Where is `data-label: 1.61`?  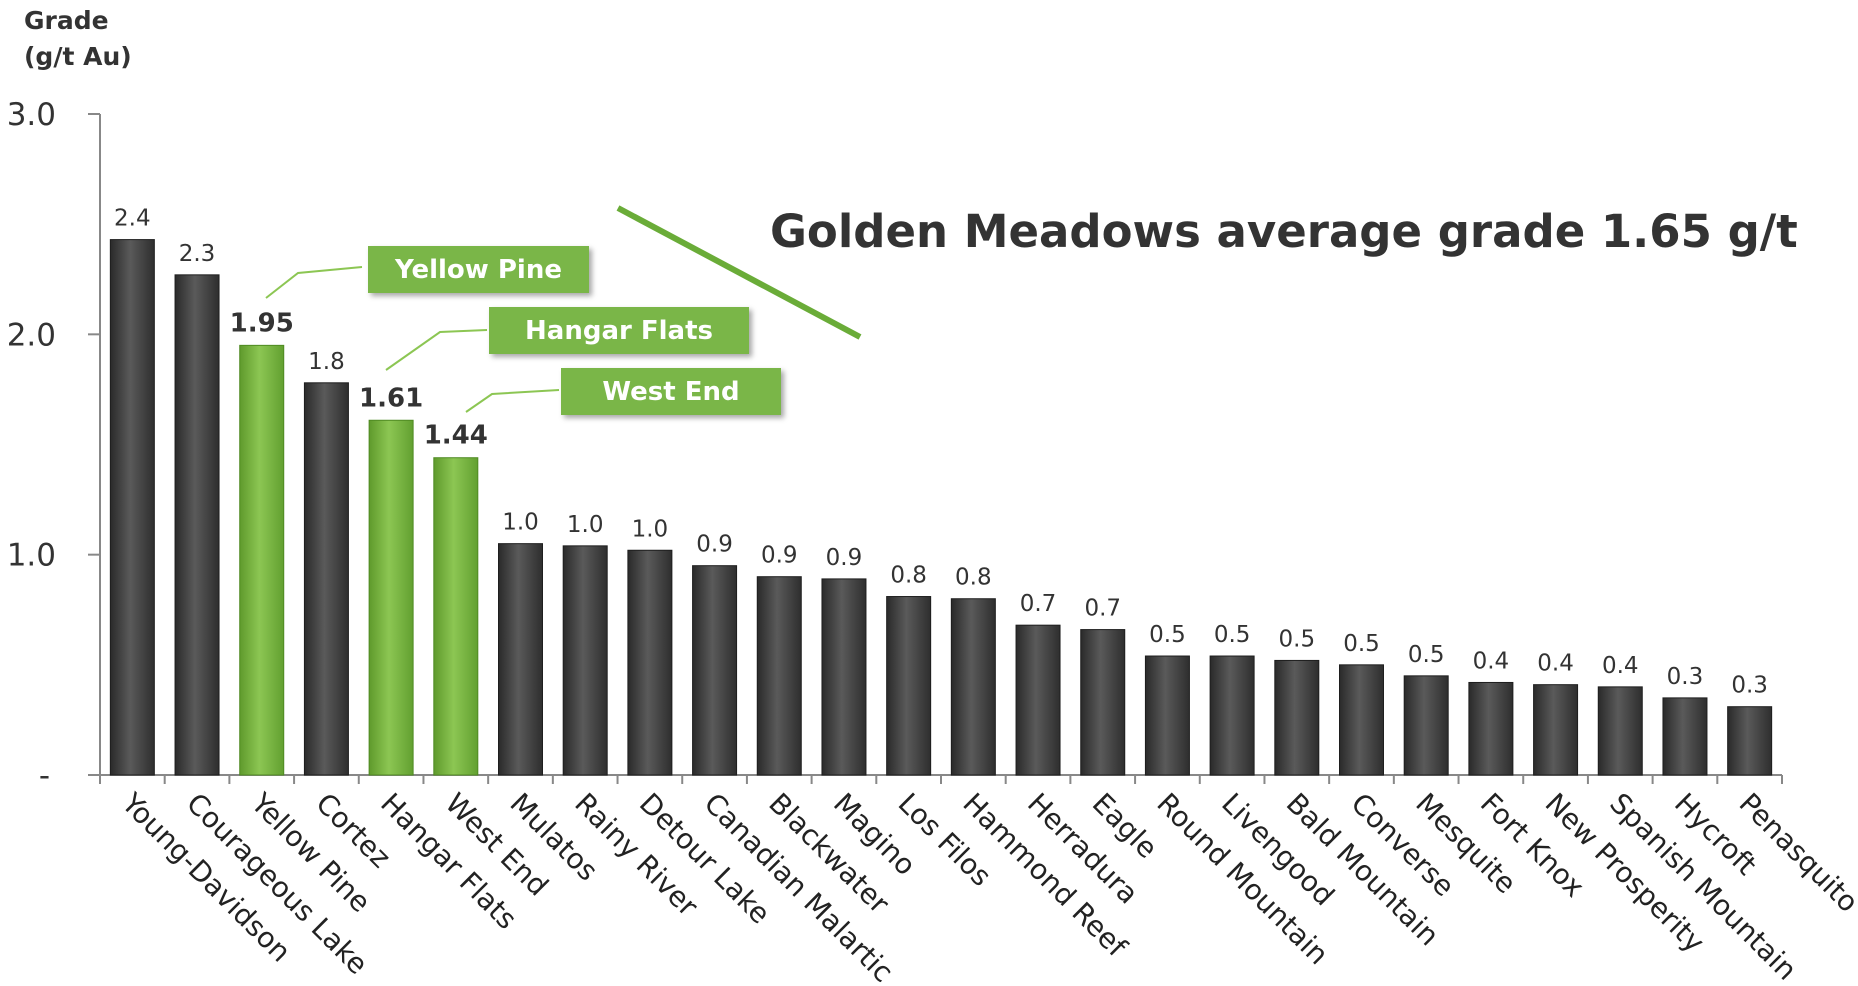 data-label: 1.61 is located at coordinates (391, 398).